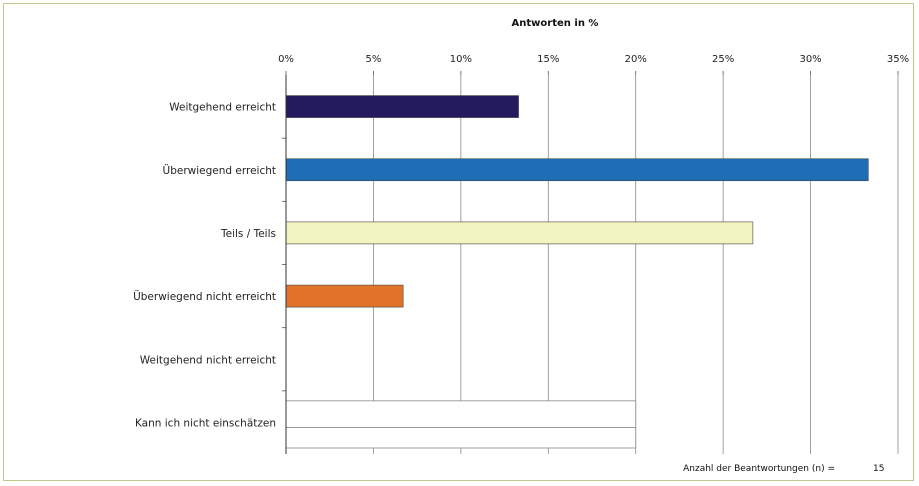 This screenshot has height=486, width=919. I want to click on x-tick-label: 35%, so click(898, 59).